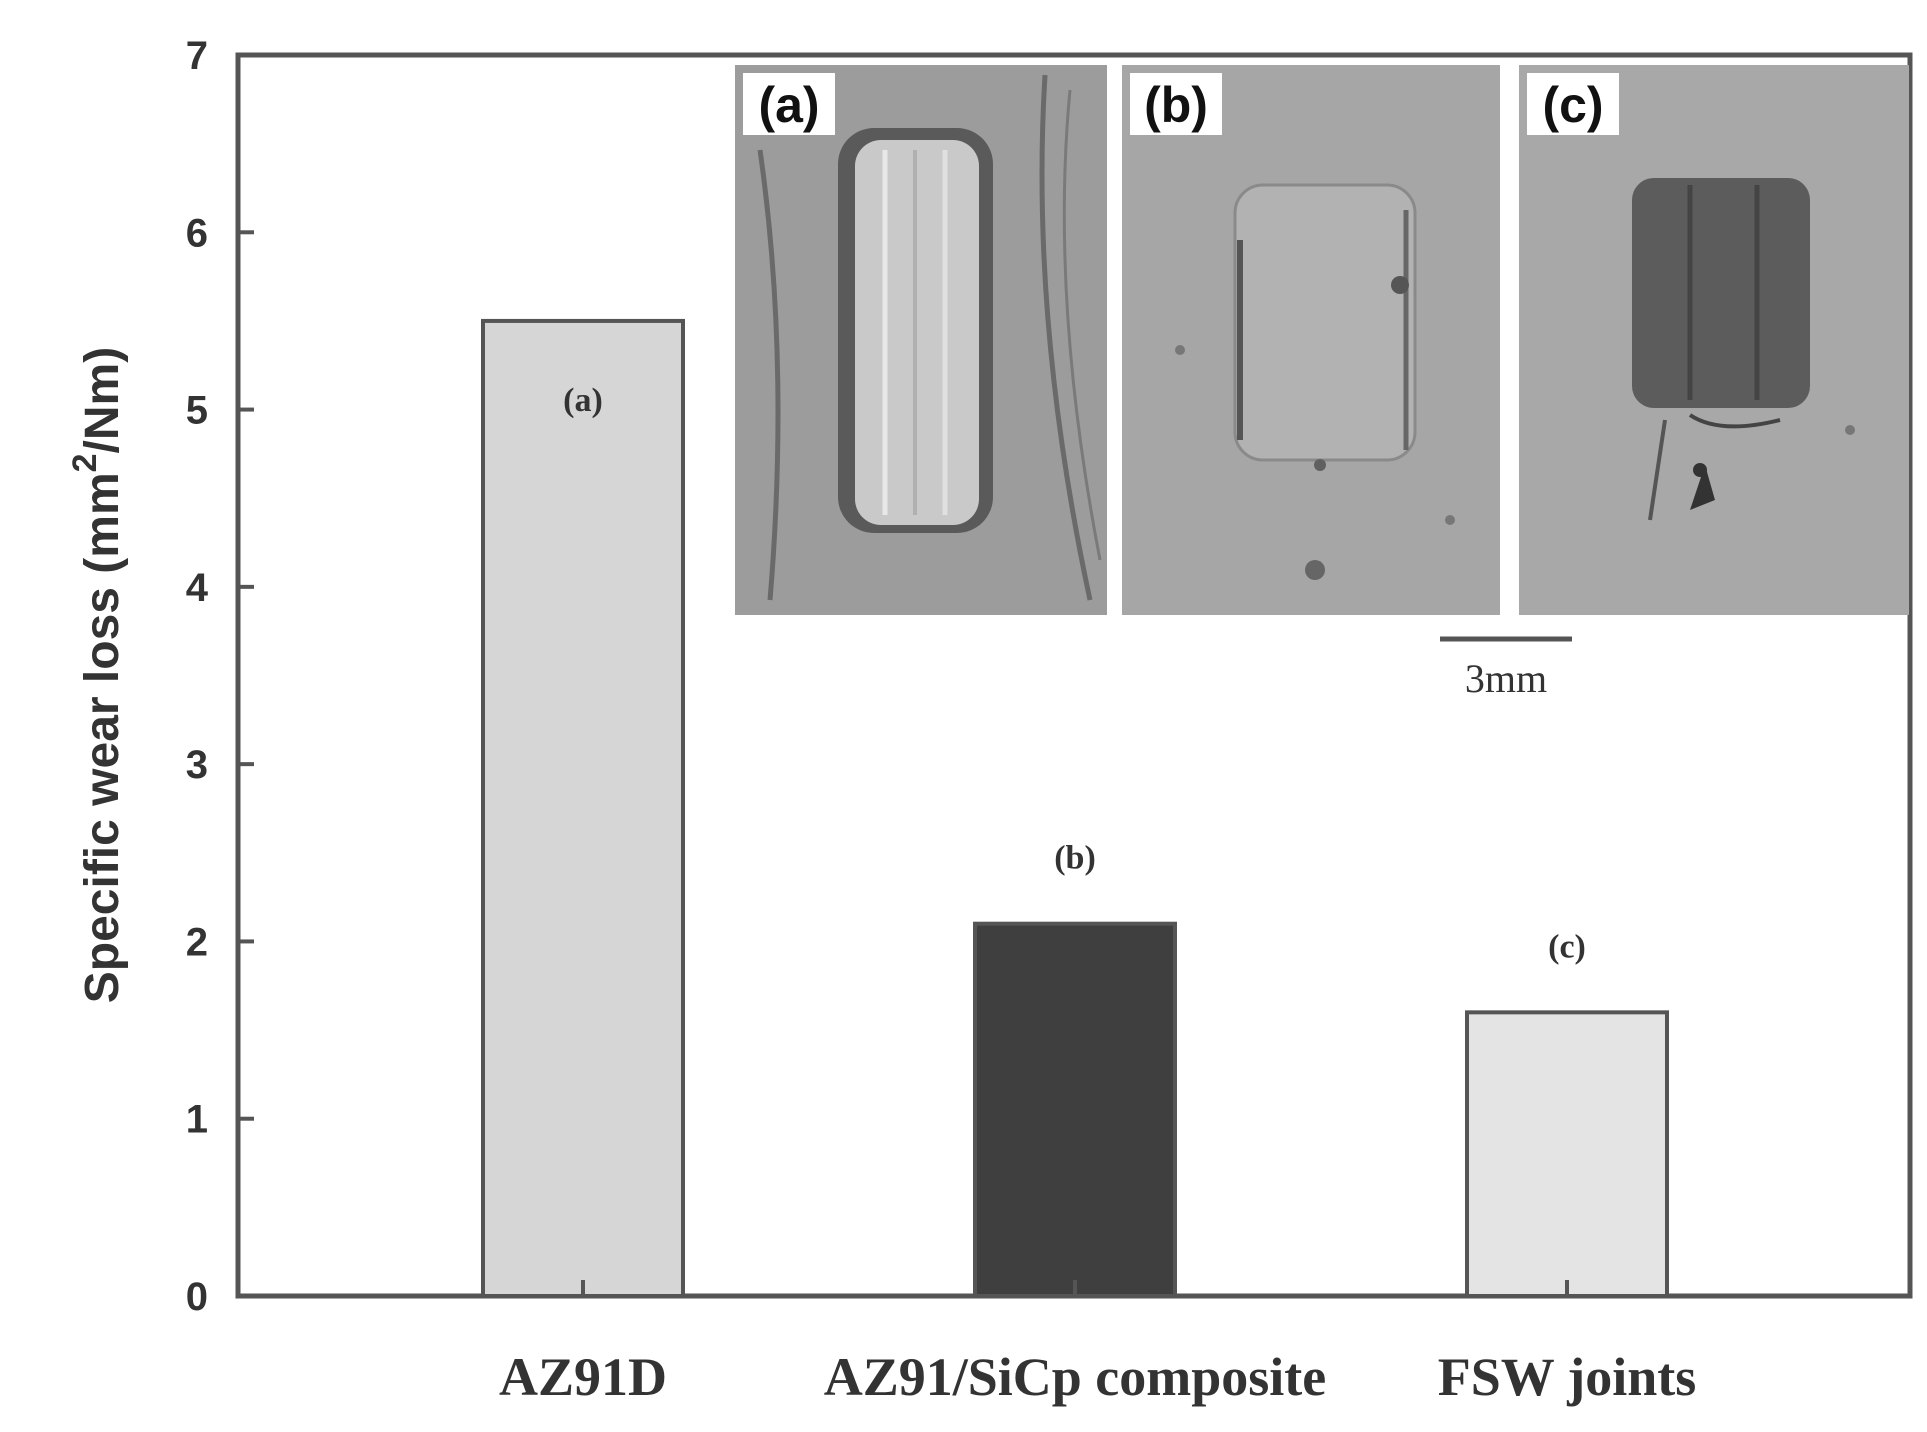 The width and height of the screenshot is (1927, 1432). What do you see at coordinates (583, 400) in the screenshot?
I see `bar-label: (a)` at bounding box center [583, 400].